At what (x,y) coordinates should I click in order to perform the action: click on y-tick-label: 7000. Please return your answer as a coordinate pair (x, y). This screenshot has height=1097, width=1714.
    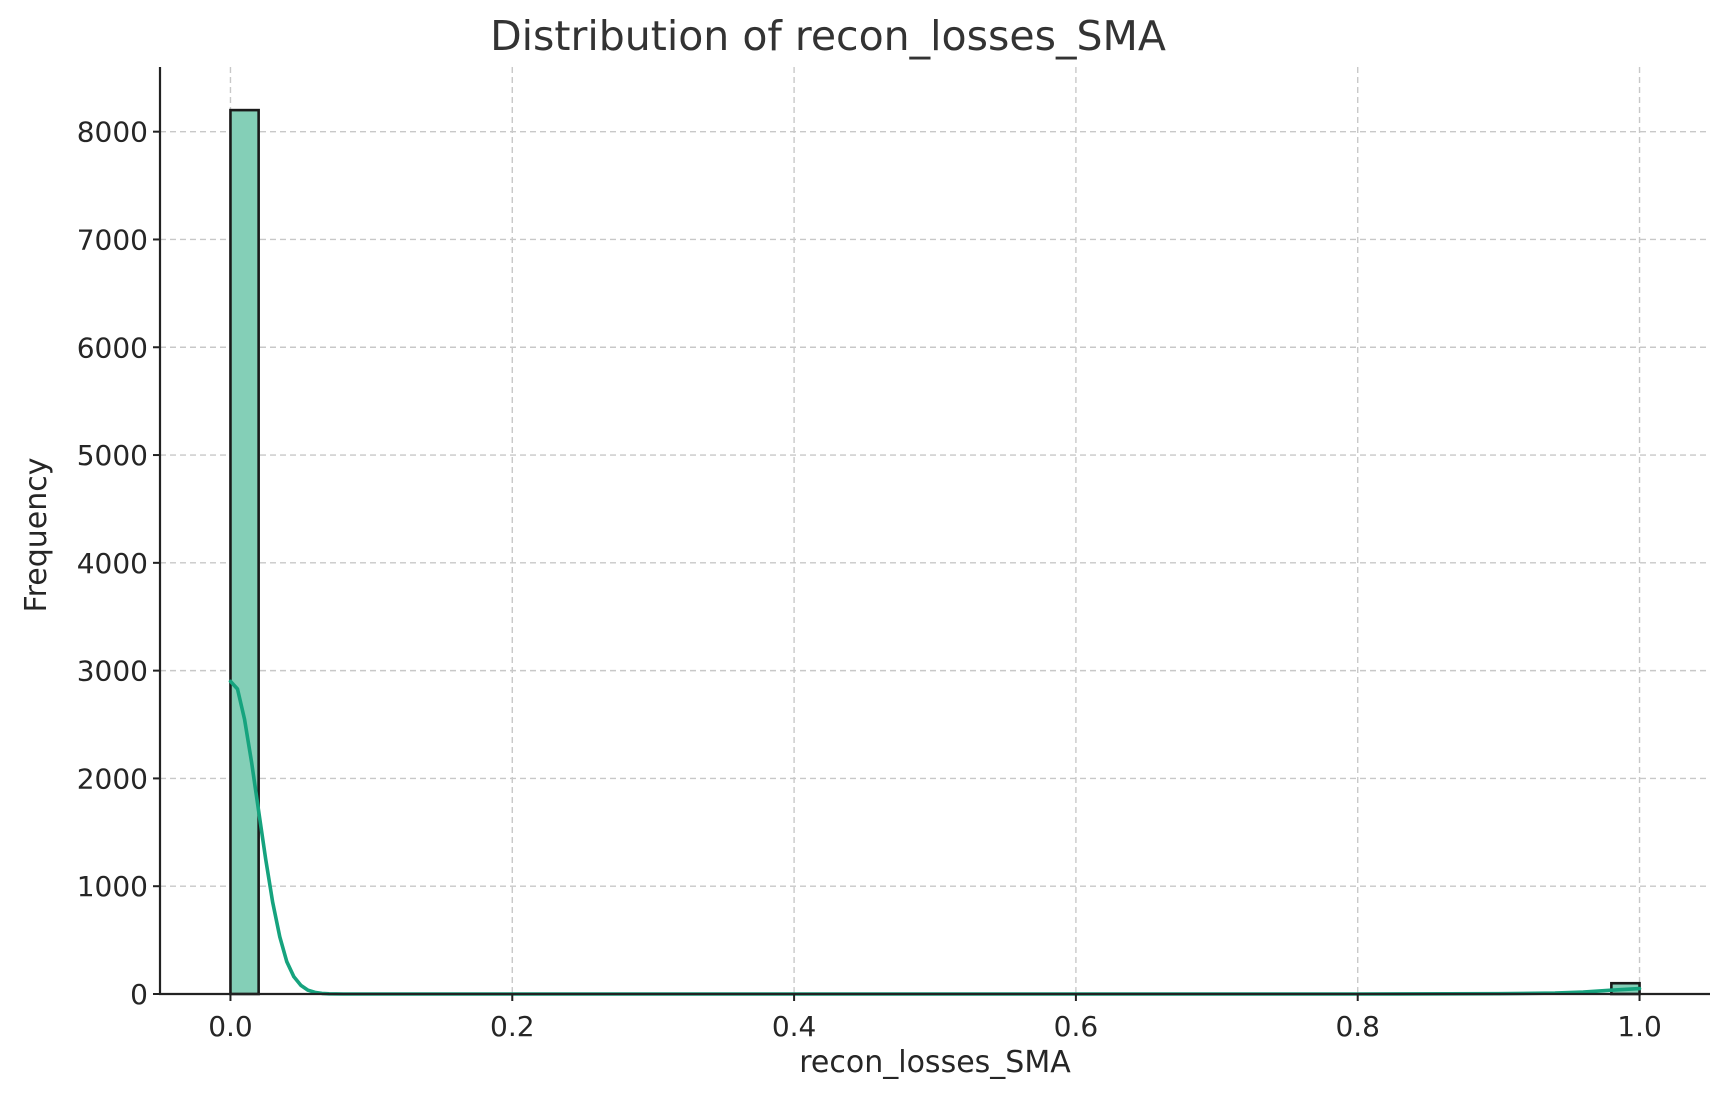
    Looking at the image, I should click on (112, 239).